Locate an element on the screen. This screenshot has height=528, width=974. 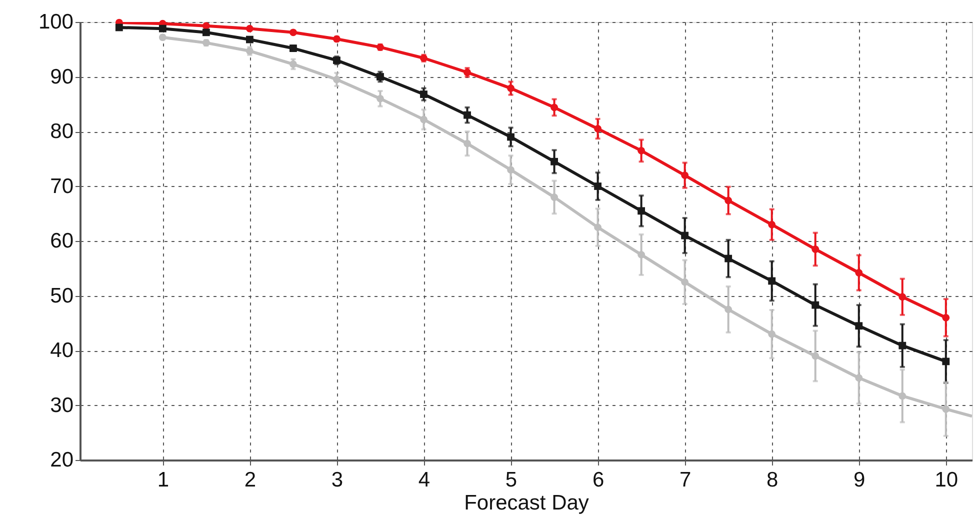
x-tick-label: 4 is located at coordinates (424, 480).